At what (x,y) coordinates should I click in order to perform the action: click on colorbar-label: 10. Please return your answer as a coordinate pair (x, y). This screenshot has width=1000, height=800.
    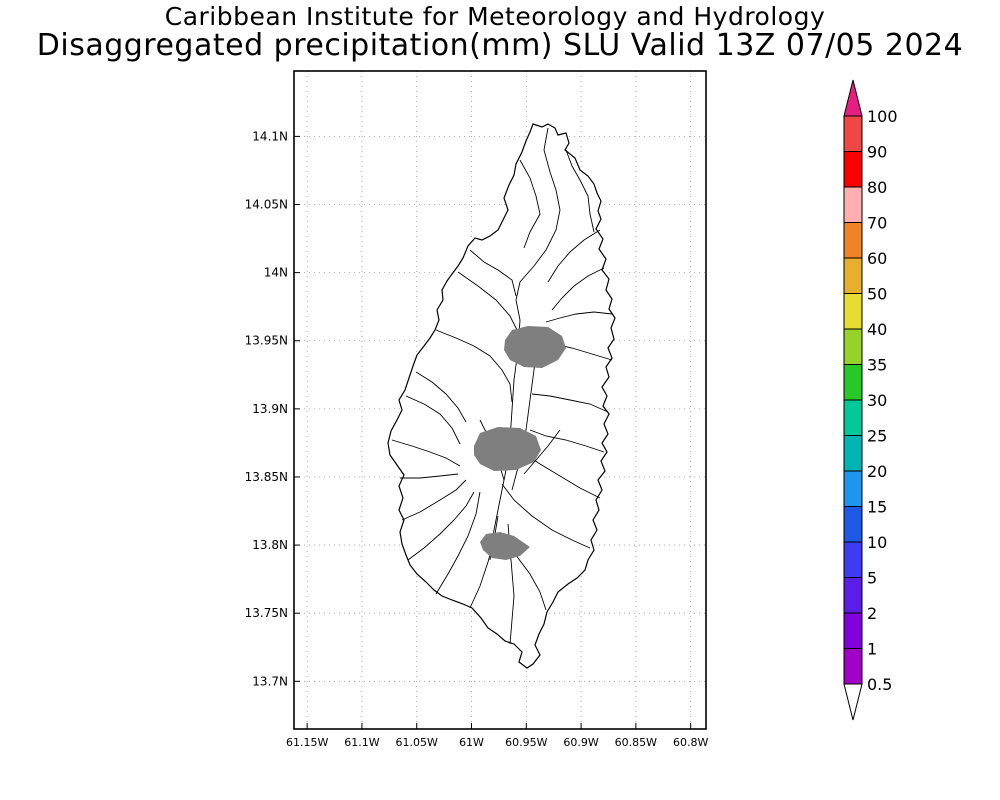
    Looking at the image, I should click on (877, 542).